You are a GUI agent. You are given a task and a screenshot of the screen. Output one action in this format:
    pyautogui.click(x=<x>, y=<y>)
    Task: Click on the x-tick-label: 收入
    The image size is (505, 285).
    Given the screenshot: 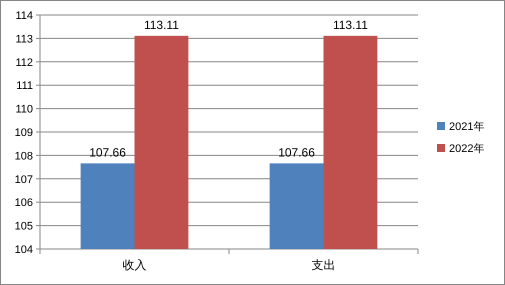 What is the action you would take?
    pyautogui.click(x=134, y=265)
    